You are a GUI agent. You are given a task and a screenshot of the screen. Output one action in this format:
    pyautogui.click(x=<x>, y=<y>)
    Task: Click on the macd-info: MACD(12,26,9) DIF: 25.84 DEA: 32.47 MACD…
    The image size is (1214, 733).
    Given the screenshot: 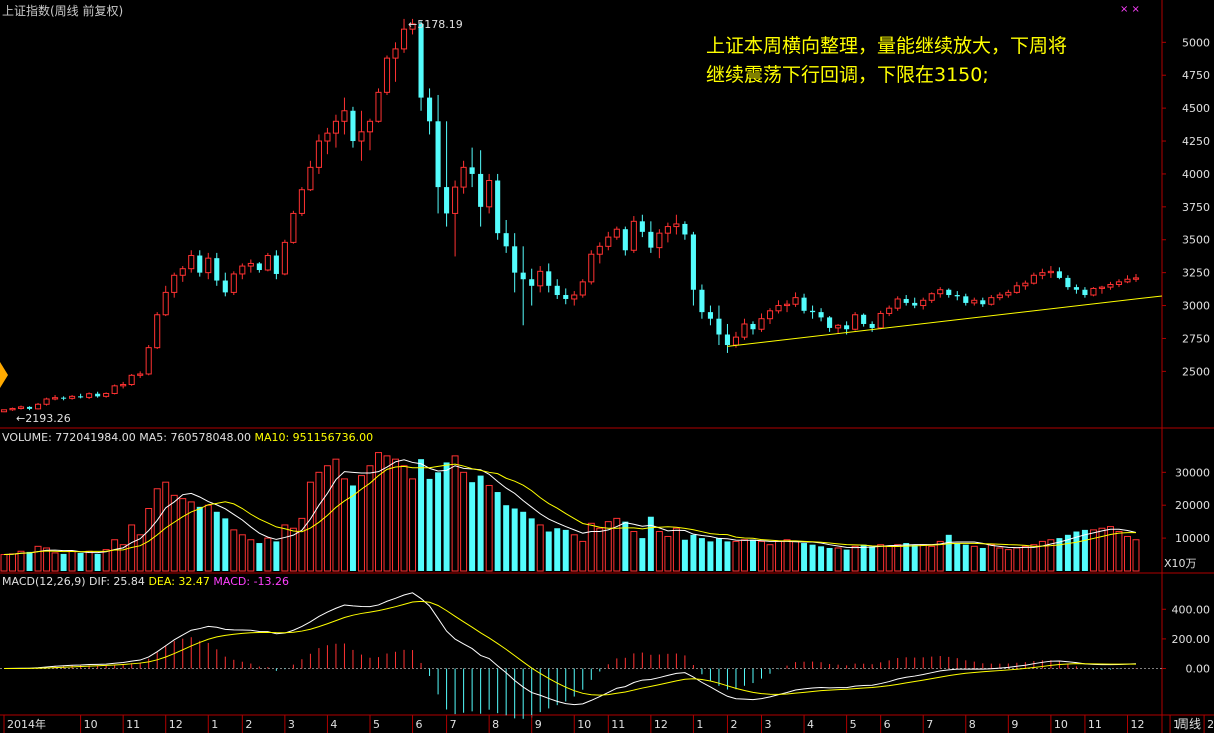 What is the action you would take?
    pyautogui.click(x=145, y=581)
    